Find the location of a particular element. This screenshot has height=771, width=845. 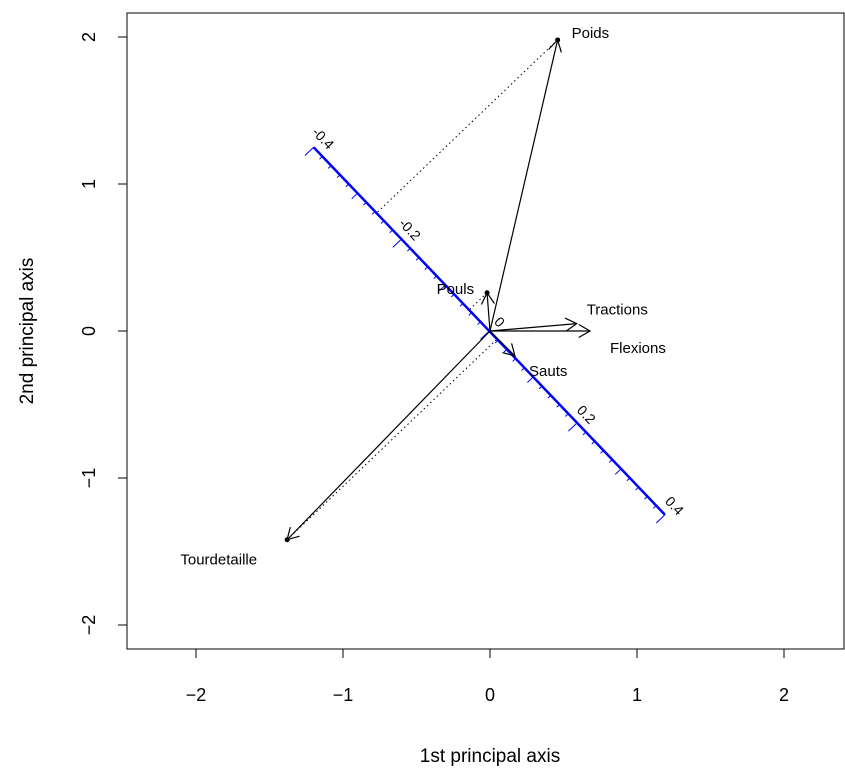

arrow-pouls is located at coordinates (488, 312).